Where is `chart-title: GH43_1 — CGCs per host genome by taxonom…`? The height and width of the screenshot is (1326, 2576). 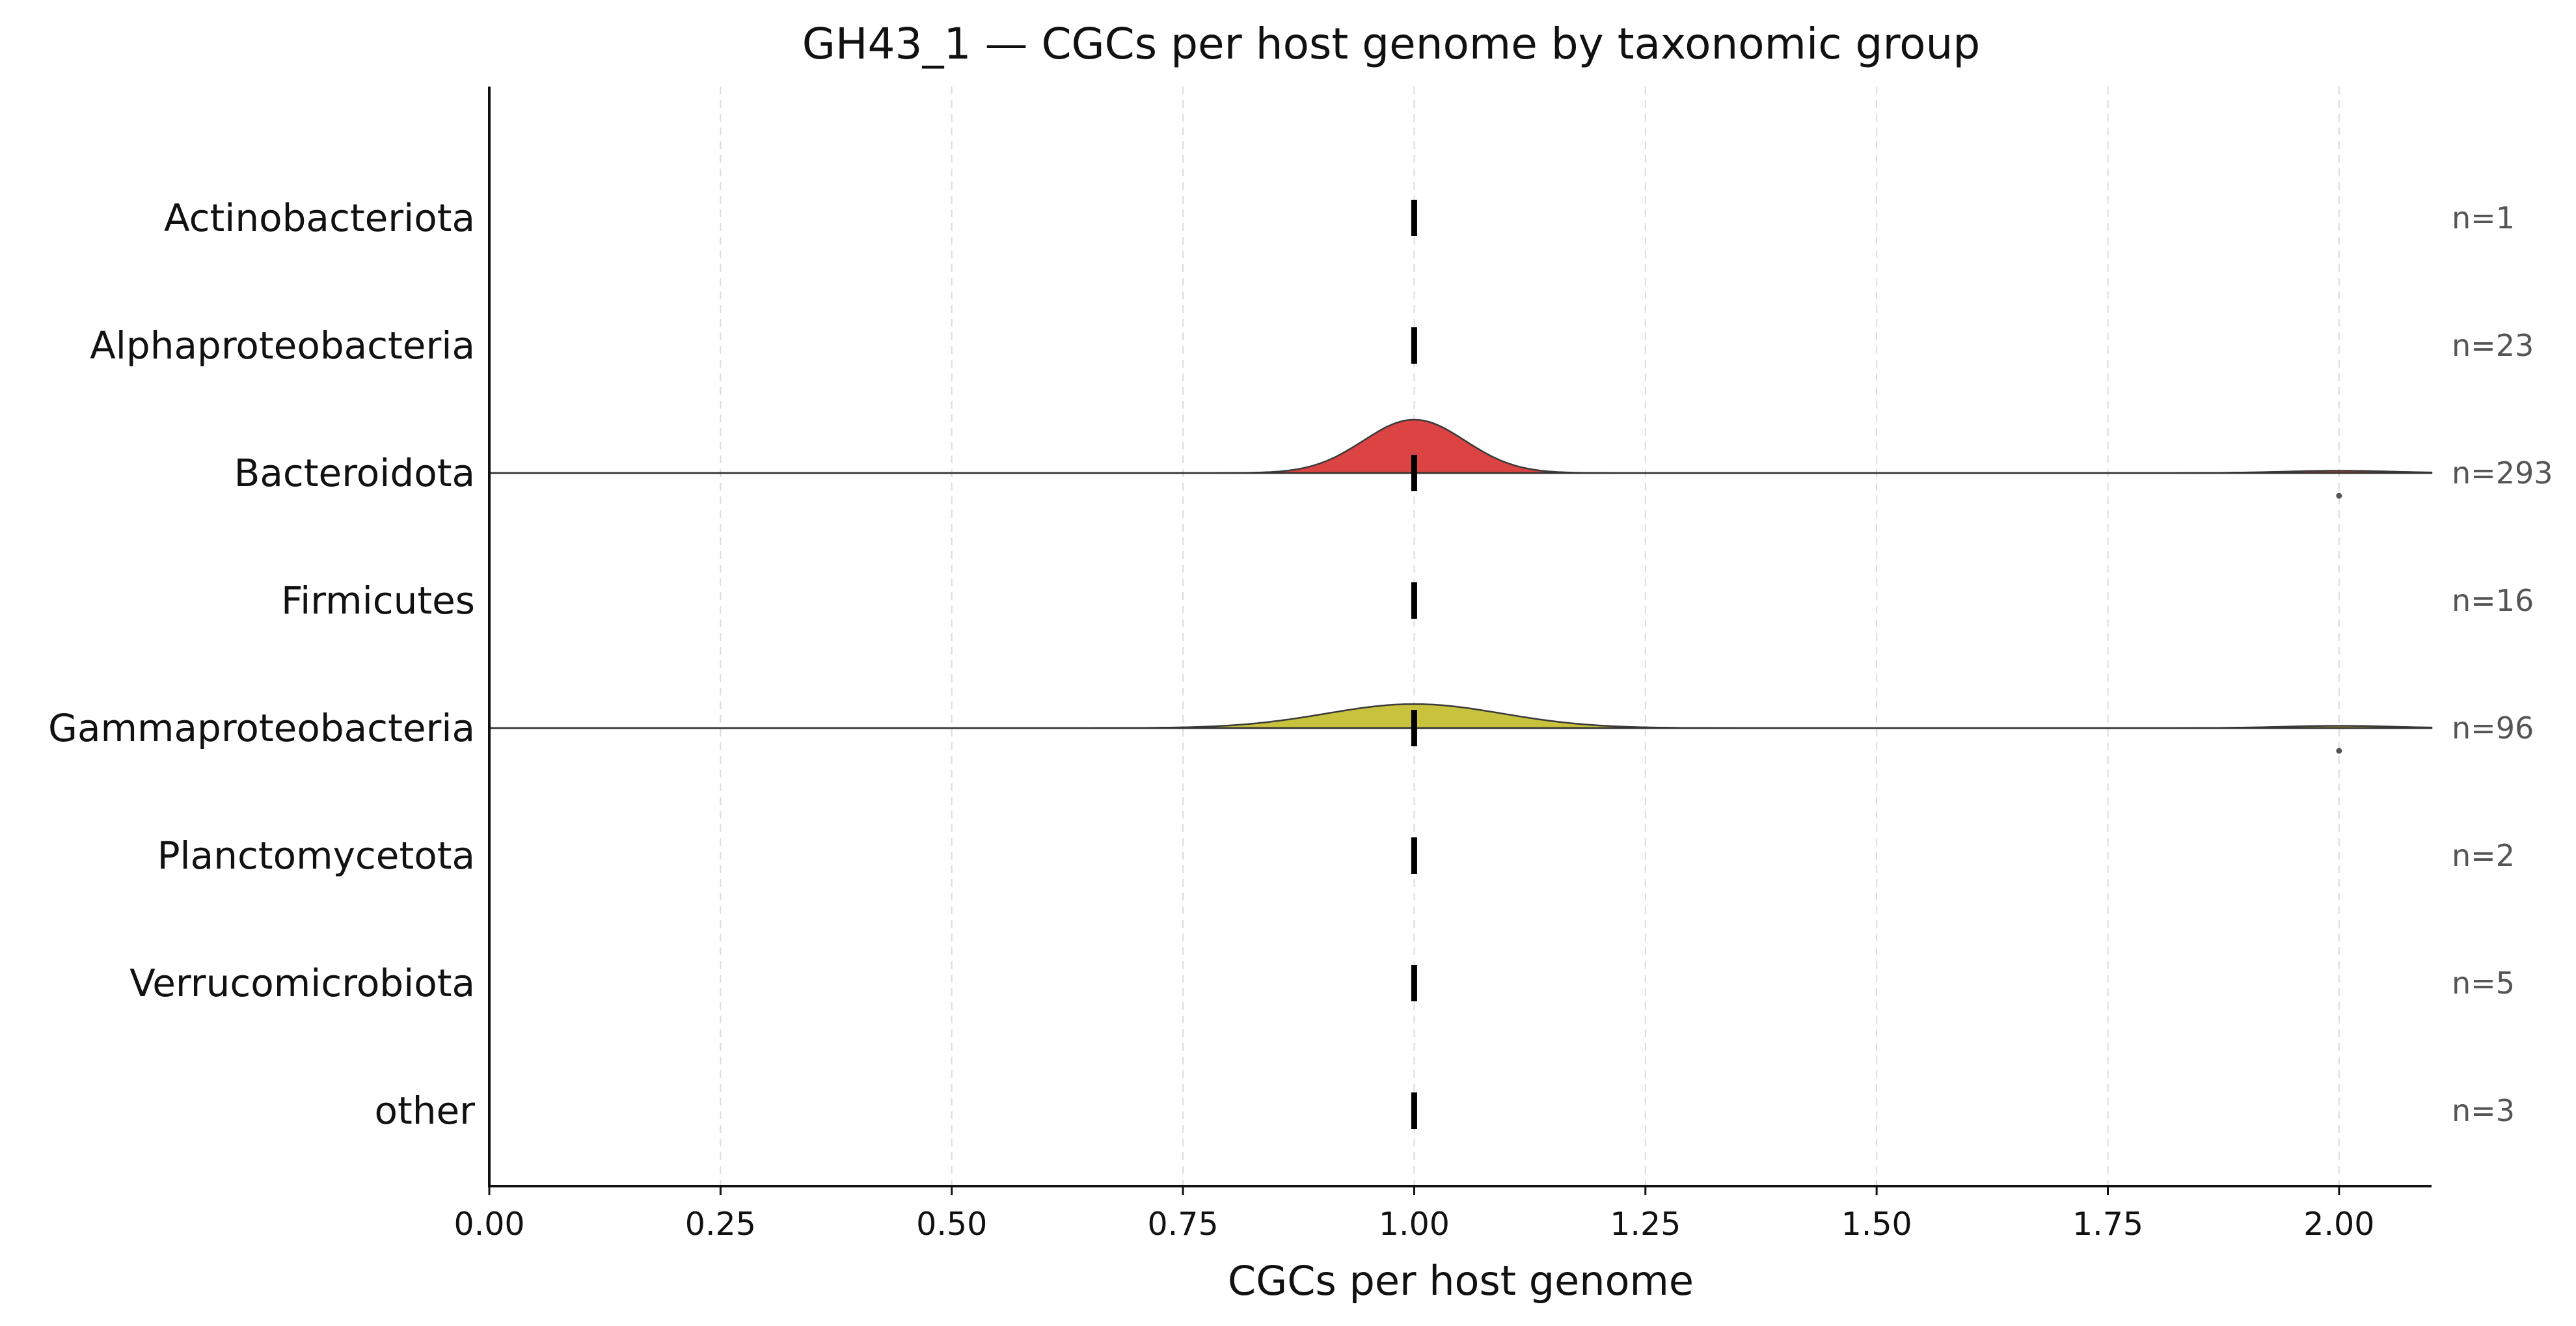 chart-title: GH43_1 — CGCs per host genome by taxonom… is located at coordinates (1391, 44).